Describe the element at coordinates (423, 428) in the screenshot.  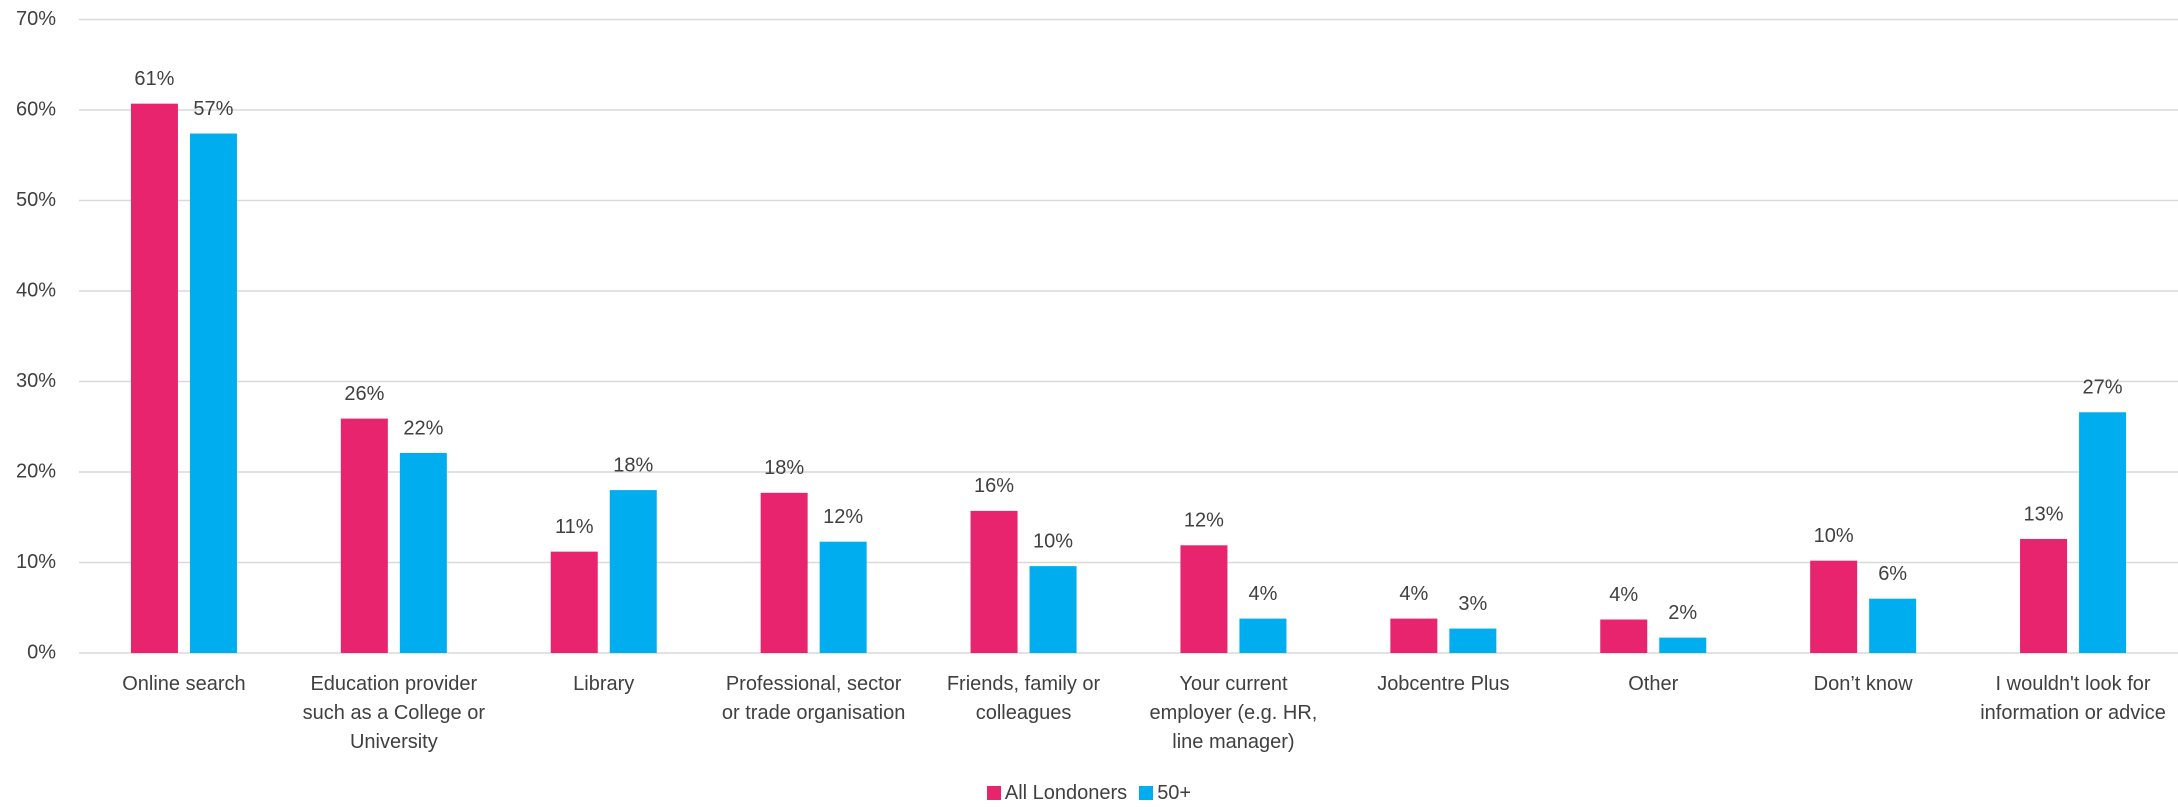
I see `data-label: 22%` at that location.